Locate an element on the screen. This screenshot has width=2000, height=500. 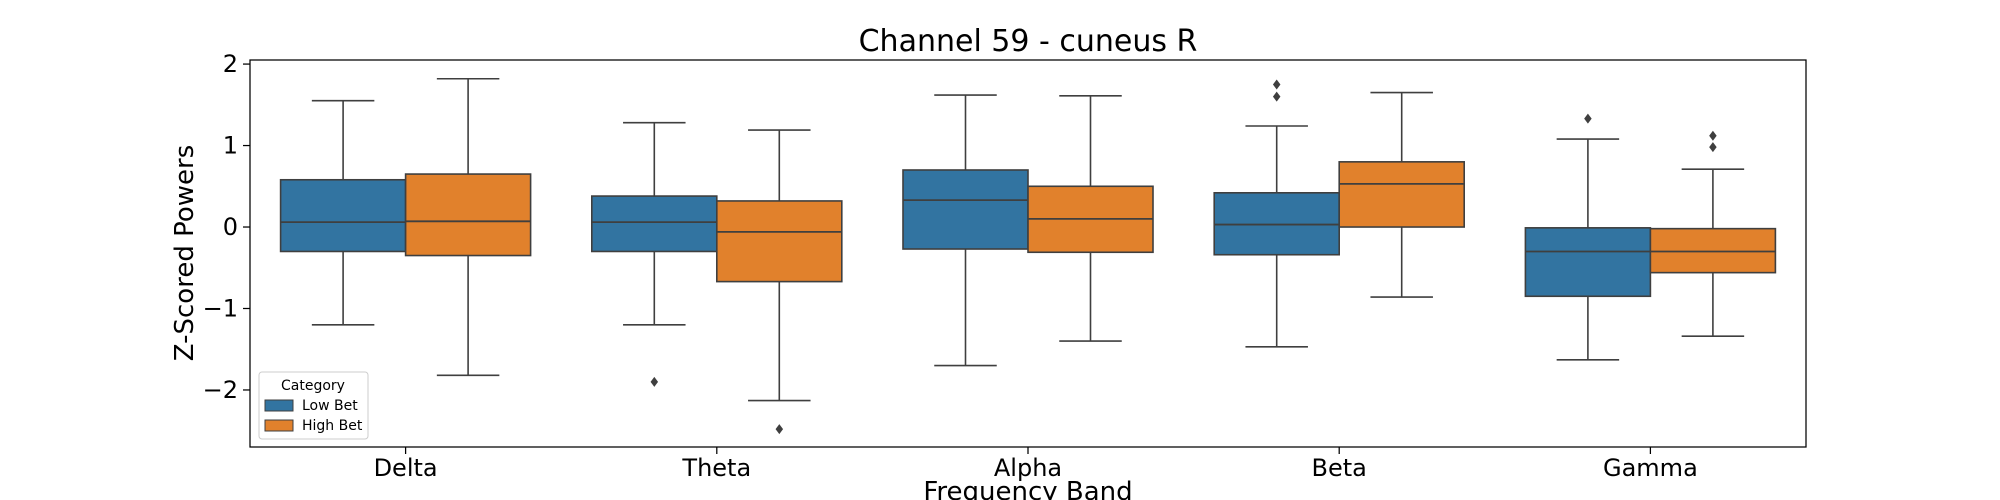
x-axis: Delta Theta Alpha Beta Gamma is located at coordinates (1036, 464).